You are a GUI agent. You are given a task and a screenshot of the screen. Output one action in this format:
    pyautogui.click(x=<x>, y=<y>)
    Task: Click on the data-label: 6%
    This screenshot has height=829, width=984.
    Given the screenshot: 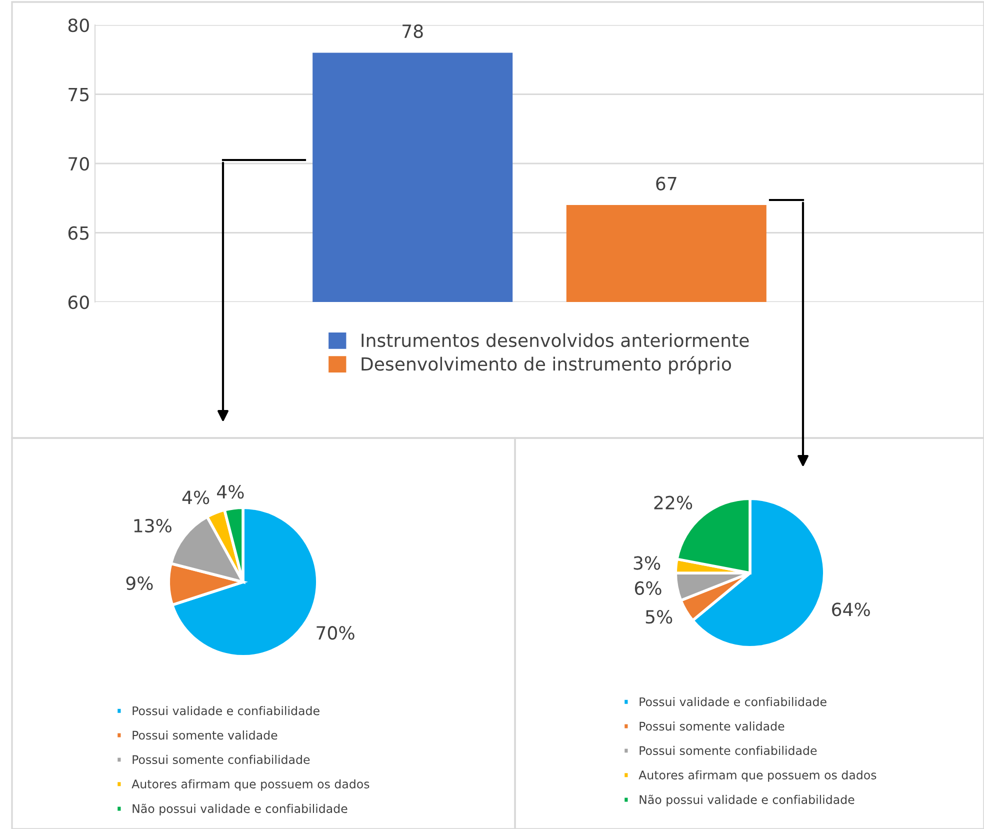 What is the action you would take?
    pyautogui.click(x=648, y=588)
    